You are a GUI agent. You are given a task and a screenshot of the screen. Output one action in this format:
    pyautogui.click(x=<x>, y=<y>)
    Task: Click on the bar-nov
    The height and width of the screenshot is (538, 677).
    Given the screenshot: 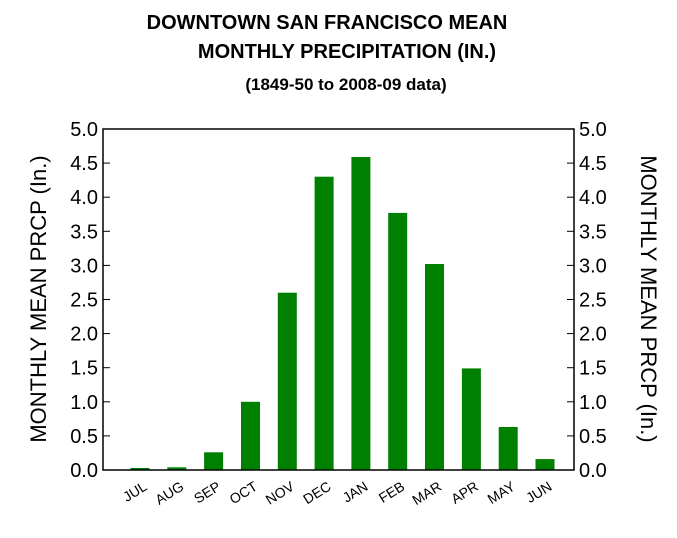 What is the action you would take?
    pyautogui.click(x=287, y=381)
    